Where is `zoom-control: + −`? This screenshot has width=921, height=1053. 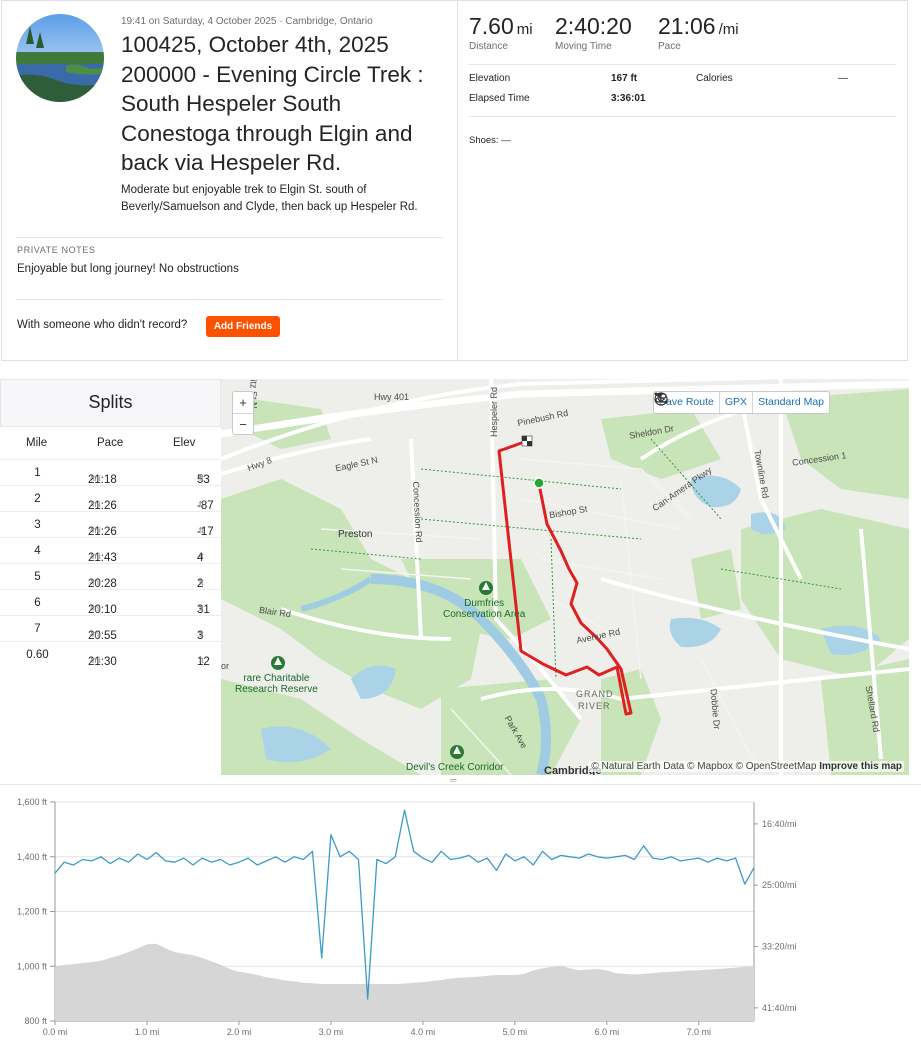
zoom-control: + − is located at coordinates (243, 413).